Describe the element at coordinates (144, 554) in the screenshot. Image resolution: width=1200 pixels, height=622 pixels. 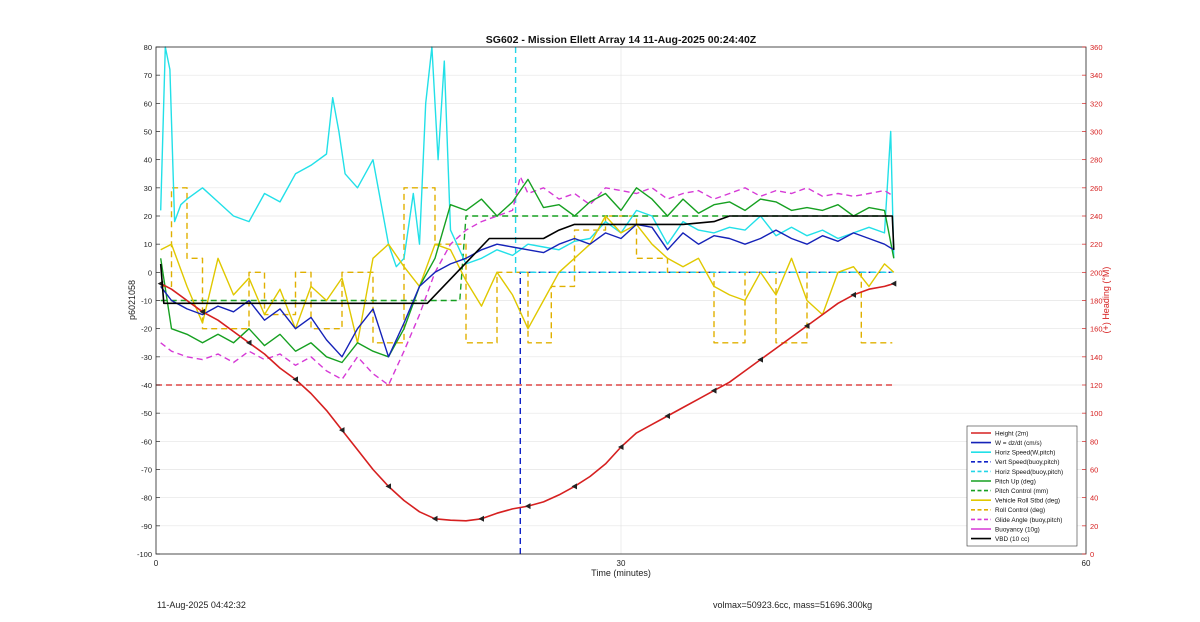
I see `y-tick-label: -100` at that location.